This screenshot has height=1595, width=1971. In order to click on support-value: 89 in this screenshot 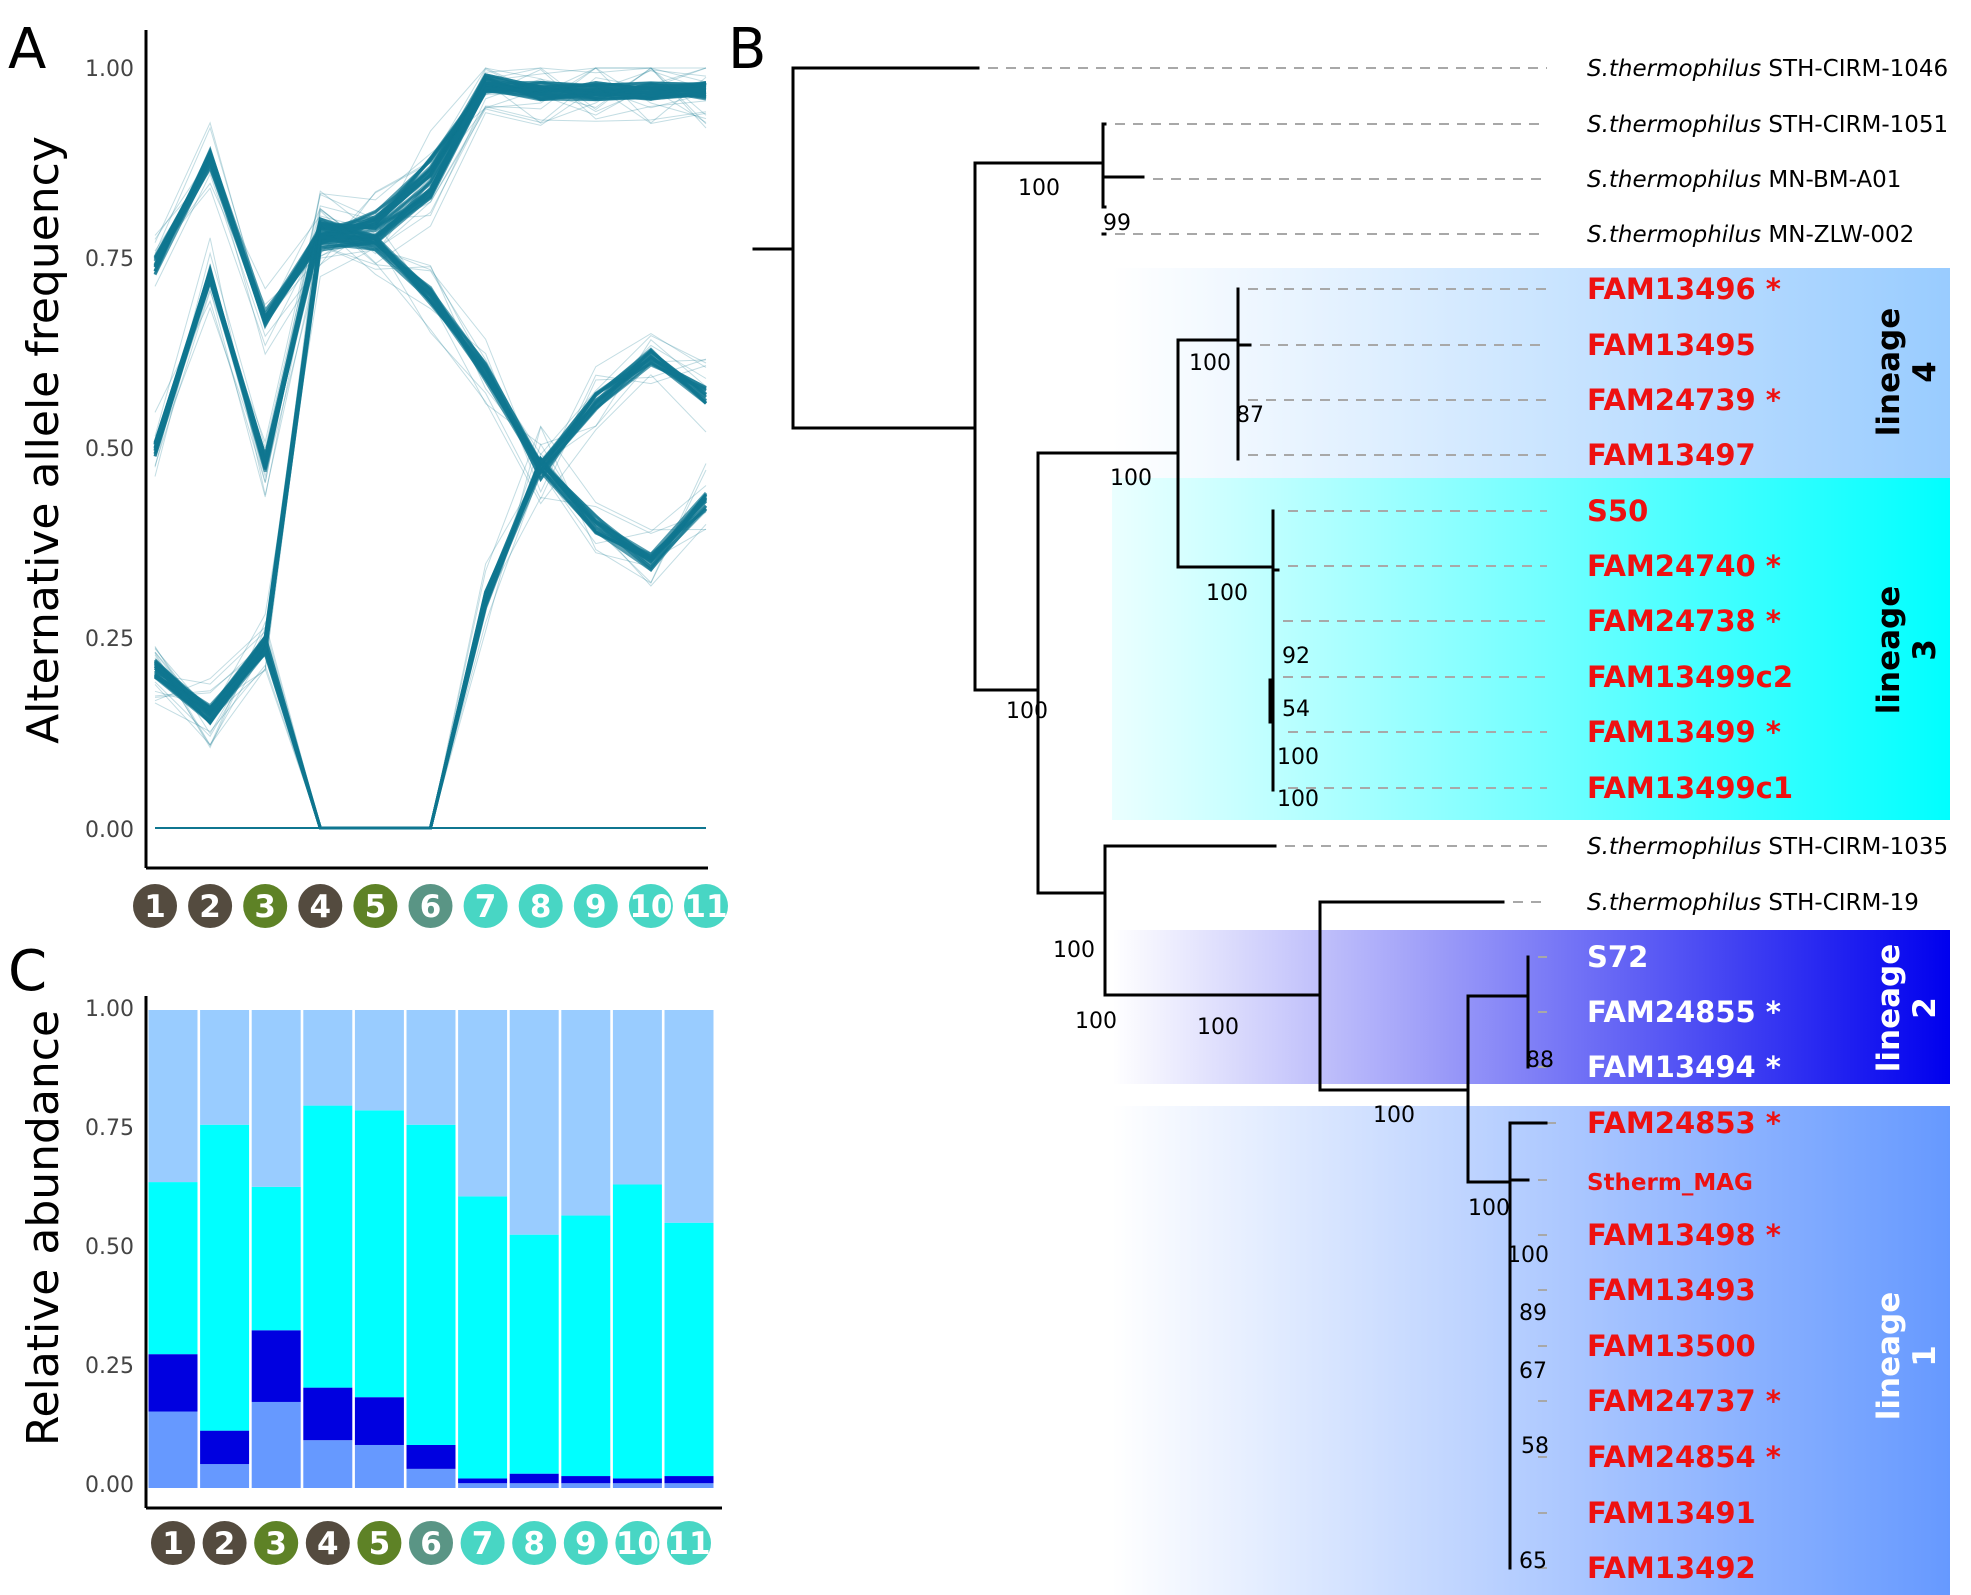, I will do `click(1533, 1313)`.